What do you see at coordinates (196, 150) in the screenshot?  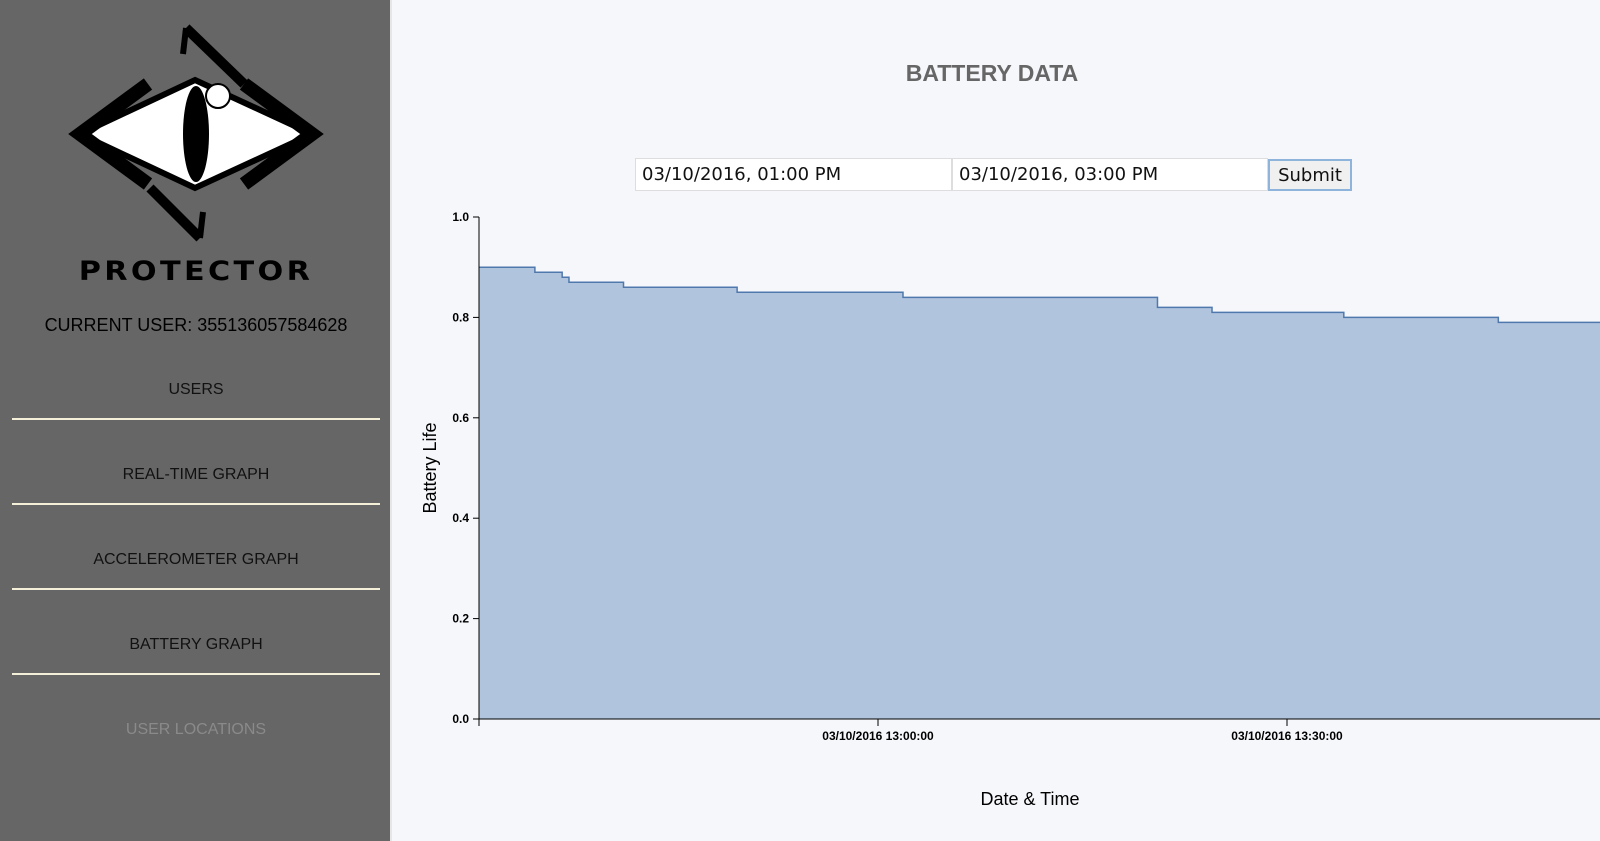 I see `protector-logo` at bounding box center [196, 150].